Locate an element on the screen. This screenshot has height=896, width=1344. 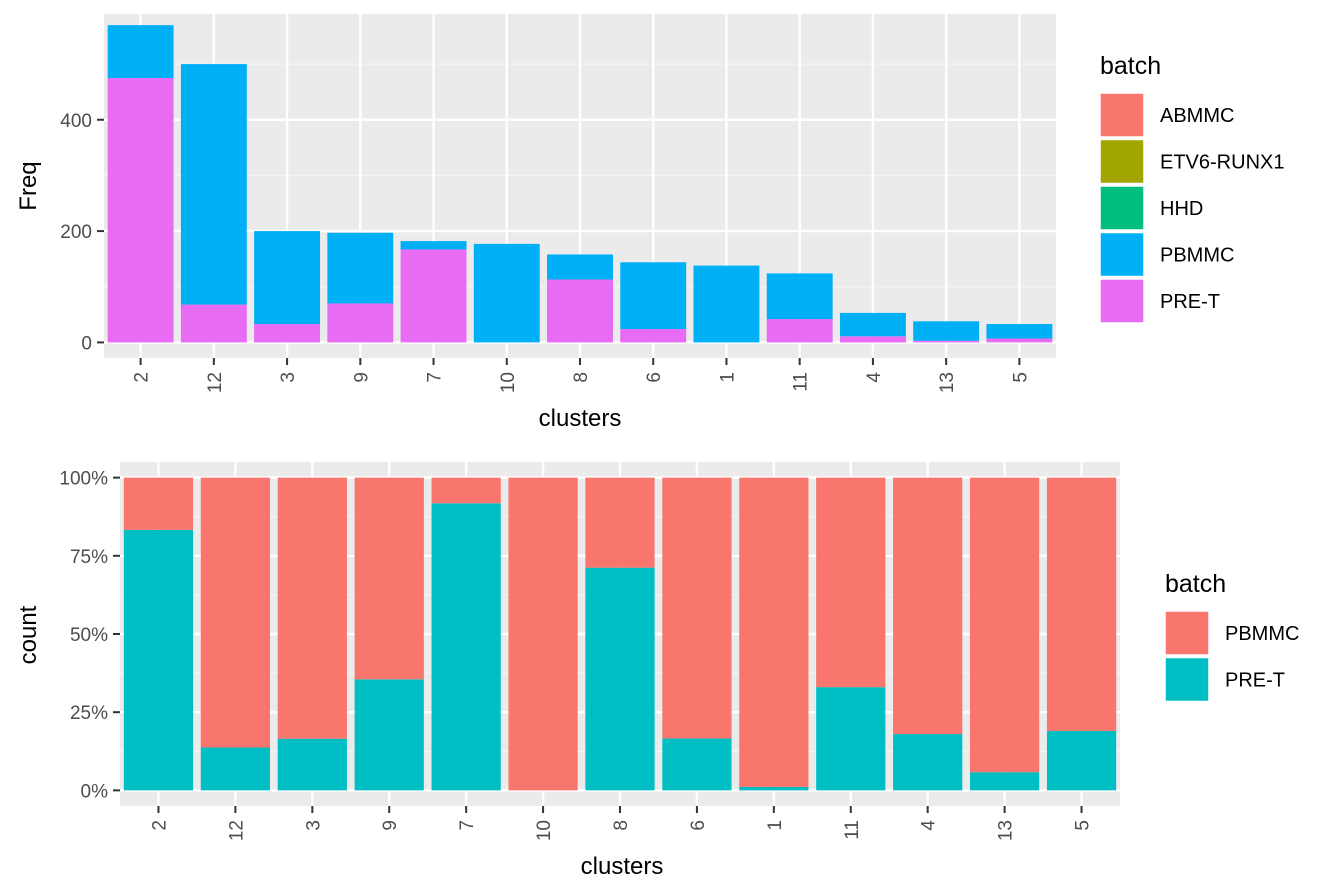
bottom-y-axis: 0% 25% 50% 75% 100% is located at coordinates (89, 635).